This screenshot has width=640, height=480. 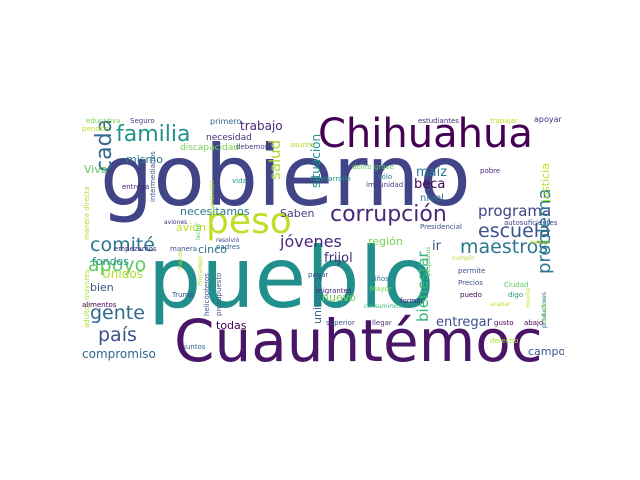 What do you see at coordinates (516, 285) in the screenshot?
I see `cloud-word: Ciudad` at bounding box center [516, 285].